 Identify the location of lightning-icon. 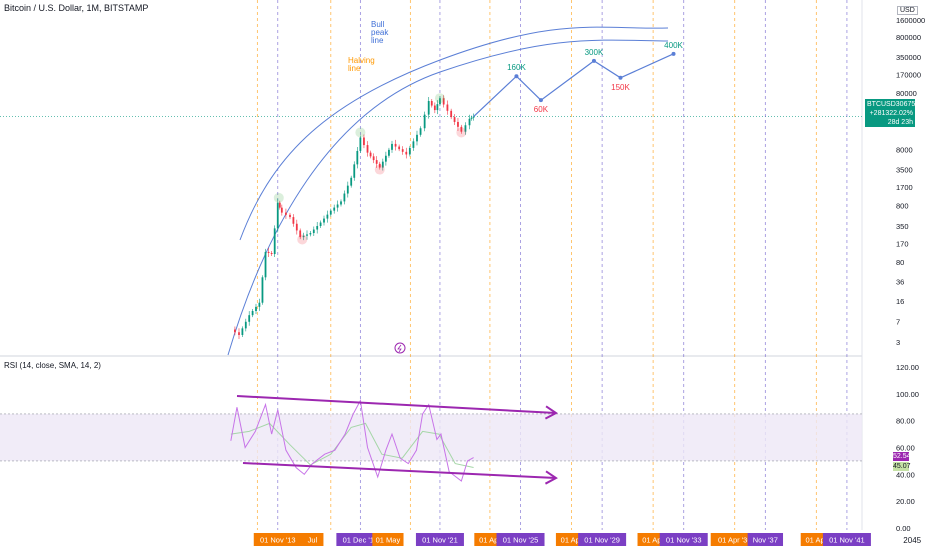
(399, 348).